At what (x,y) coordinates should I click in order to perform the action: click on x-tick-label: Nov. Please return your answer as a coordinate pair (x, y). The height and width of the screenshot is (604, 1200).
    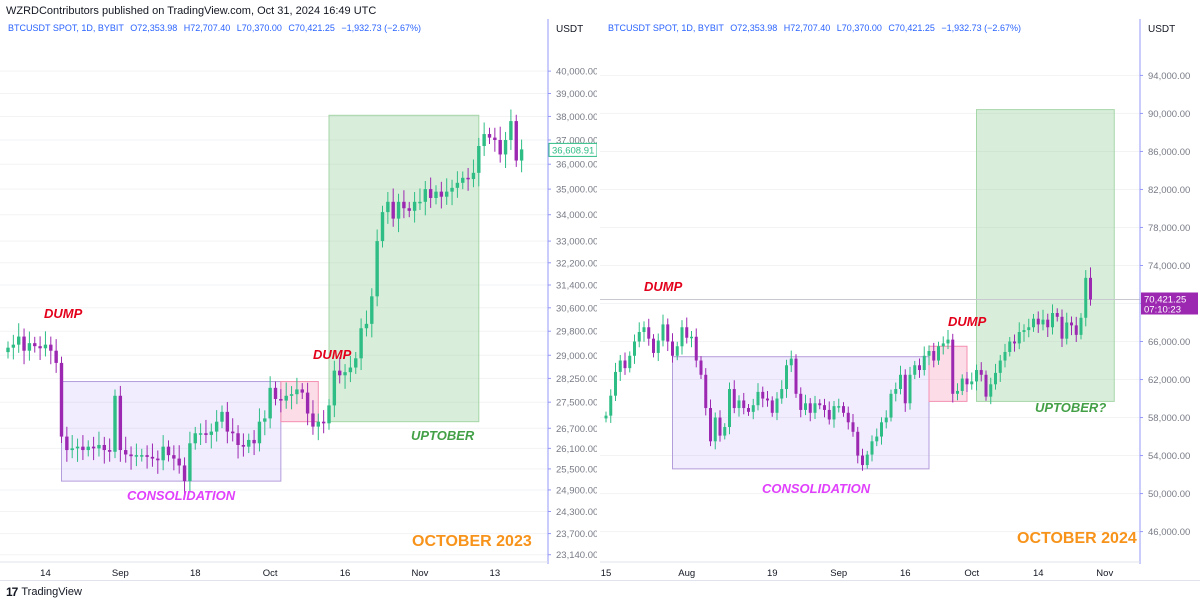
    Looking at the image, I should click on (419, 573).